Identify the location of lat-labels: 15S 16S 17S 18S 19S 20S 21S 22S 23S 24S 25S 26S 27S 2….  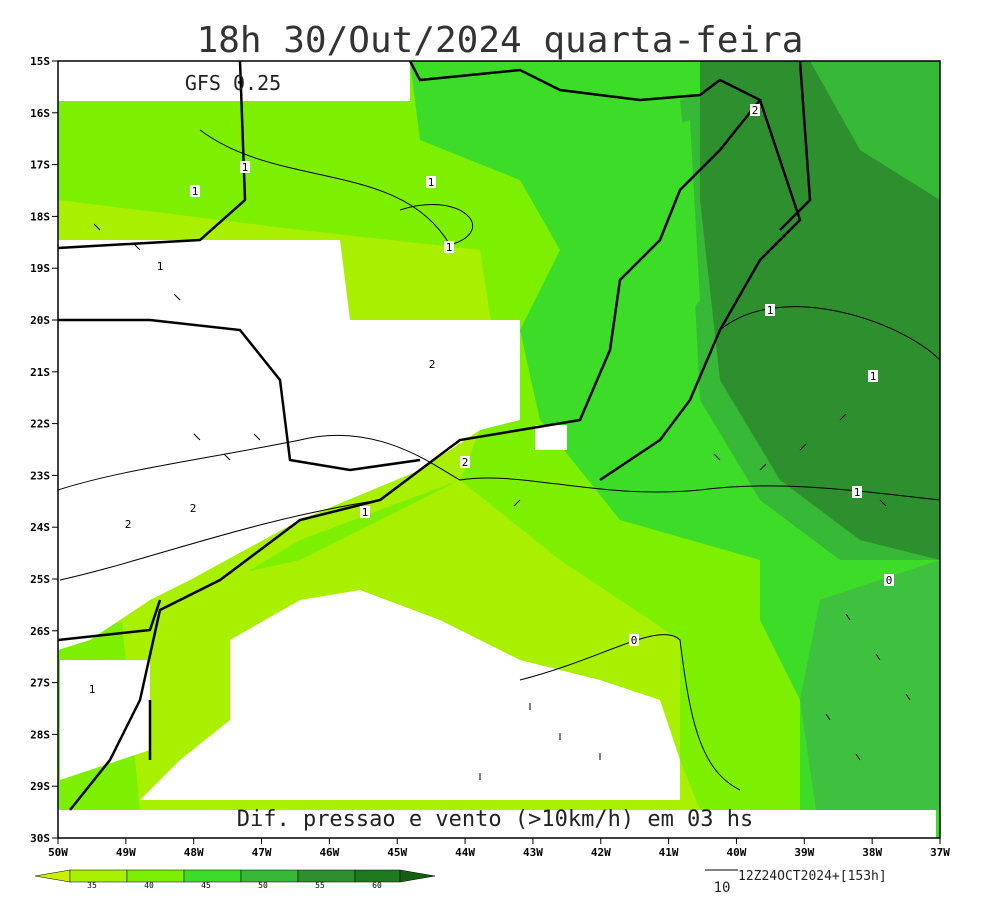
(44, 450).